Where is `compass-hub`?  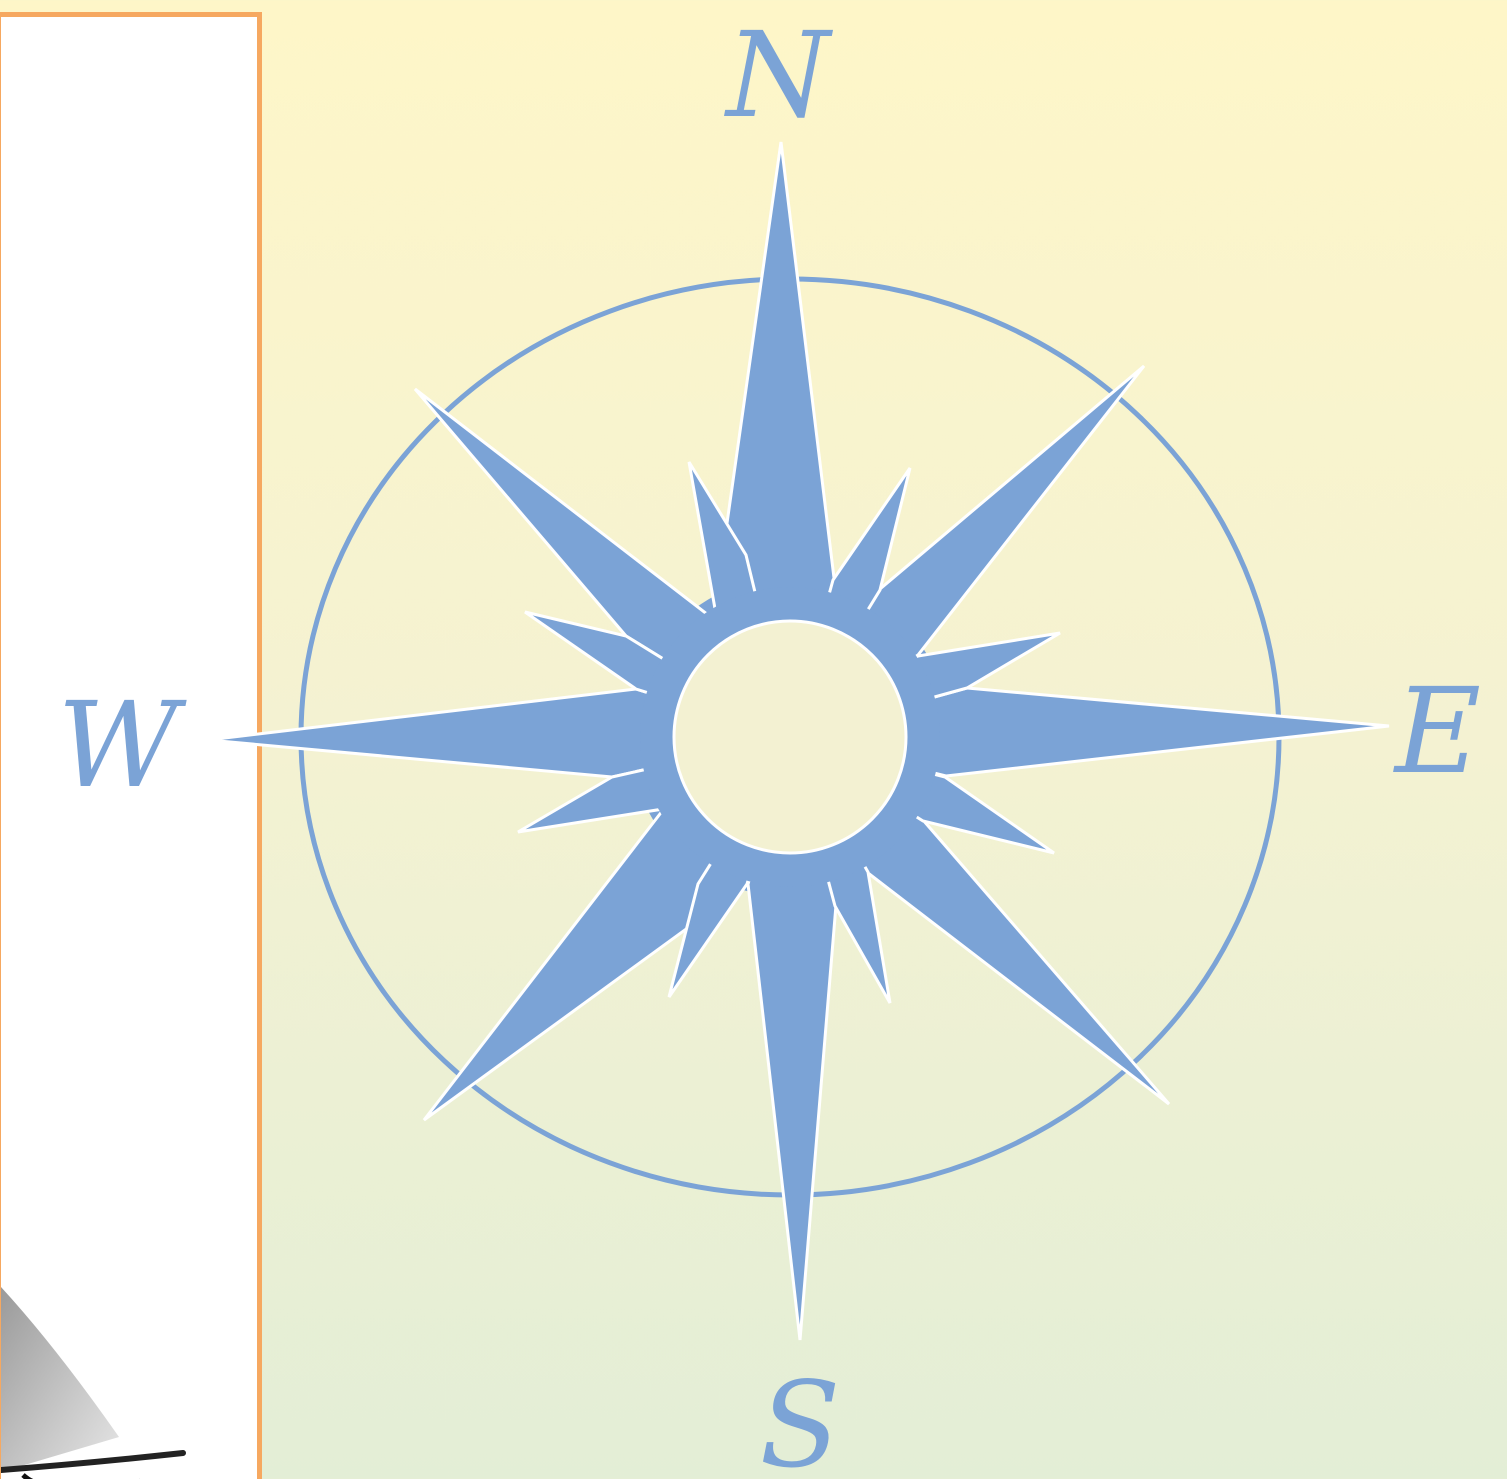
compass-hub is located at coordinates (790, 737).